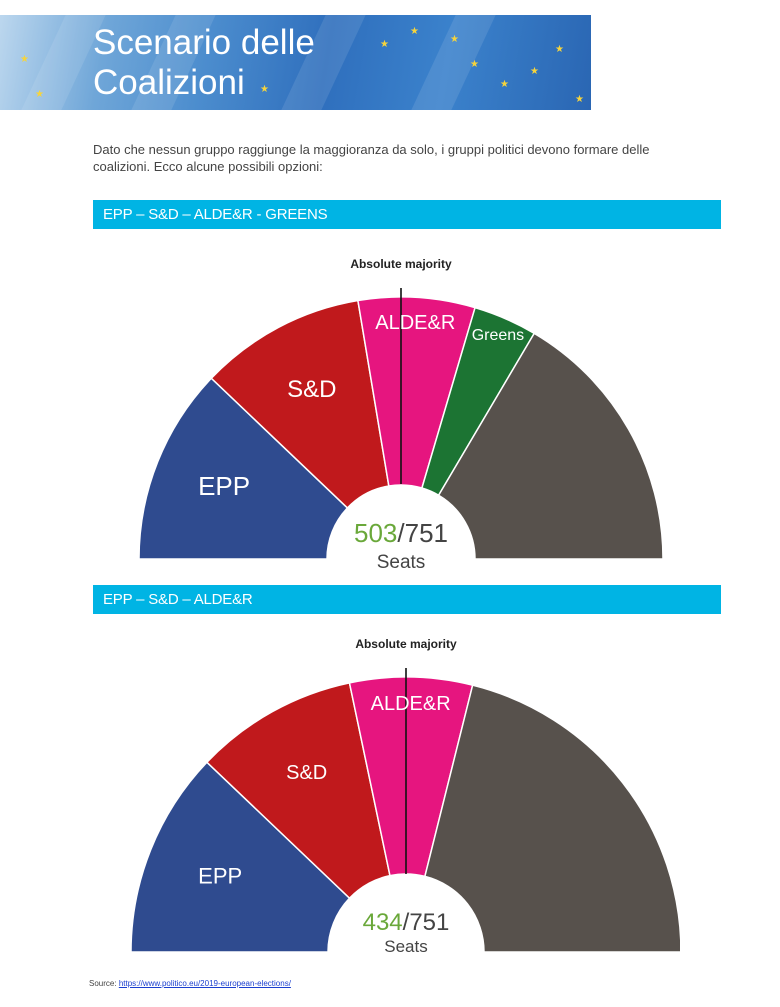 Image resolution: width=780 pixels, height=1007 pixels. I want to click on seat-count: 434/751, so click(406, 922).